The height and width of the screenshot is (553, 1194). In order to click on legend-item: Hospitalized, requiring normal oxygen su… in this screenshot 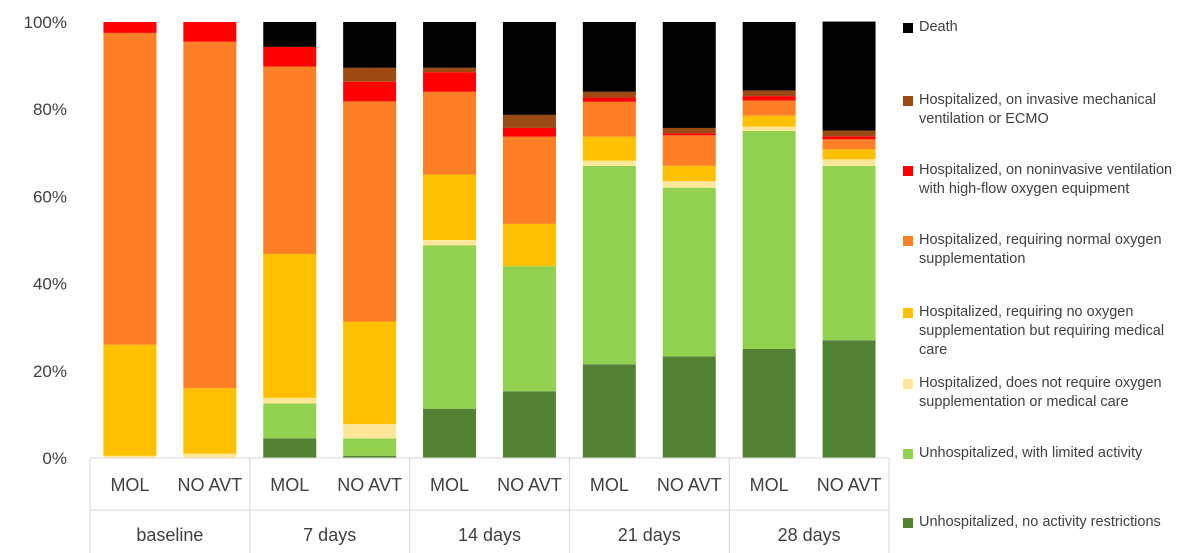, I will do `click(1048, 250)`.